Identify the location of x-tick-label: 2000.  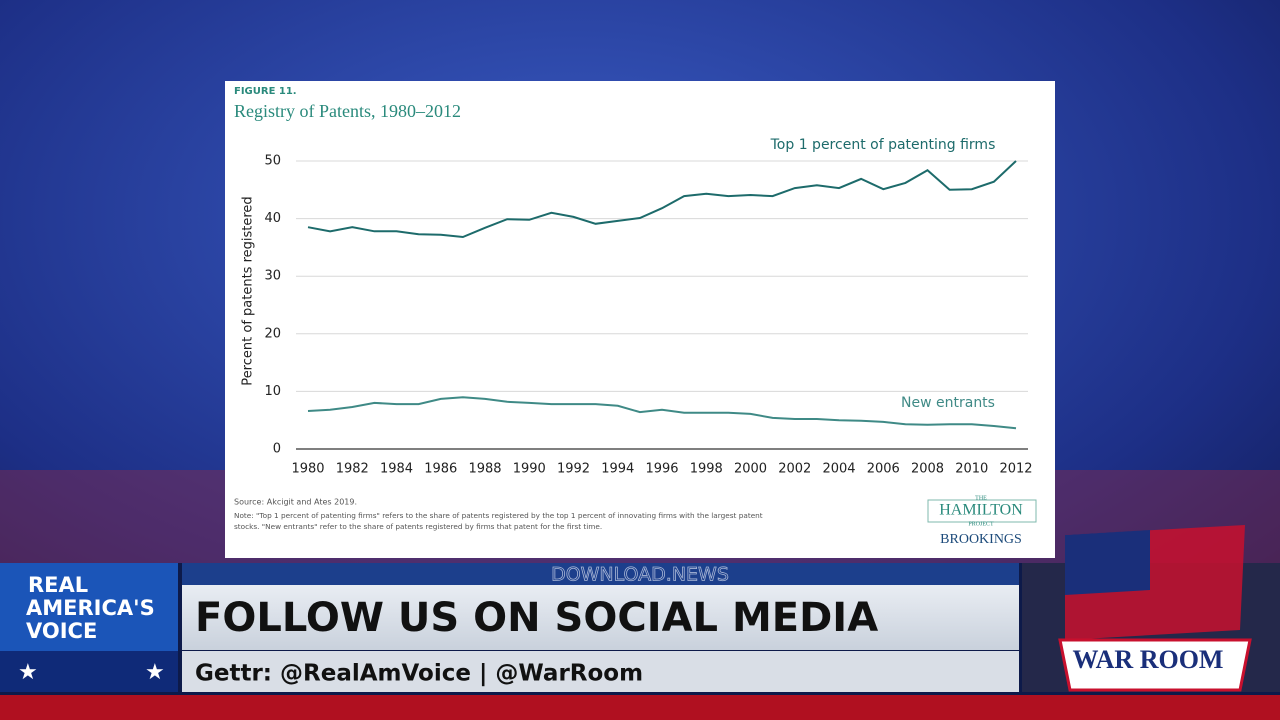
(750, 469).